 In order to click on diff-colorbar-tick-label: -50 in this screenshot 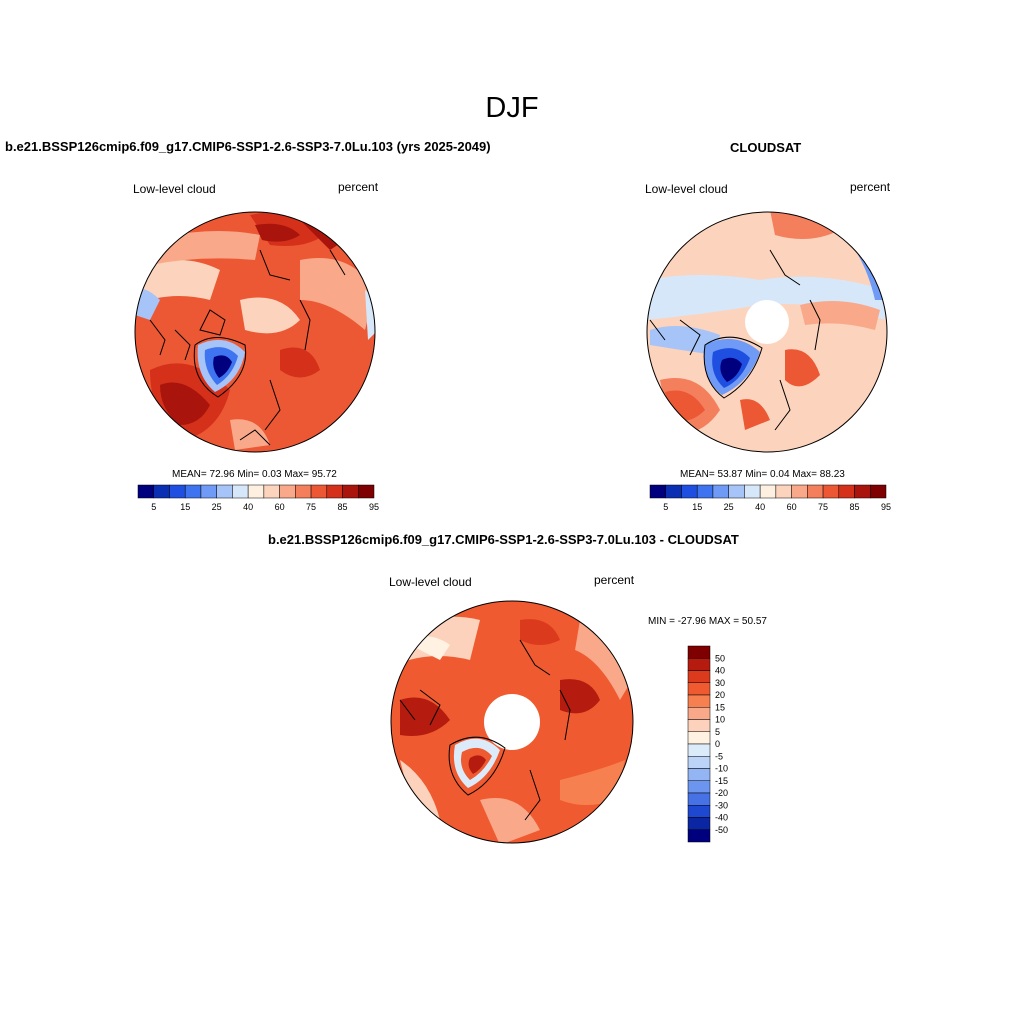, I will do `click(721, 830)`.